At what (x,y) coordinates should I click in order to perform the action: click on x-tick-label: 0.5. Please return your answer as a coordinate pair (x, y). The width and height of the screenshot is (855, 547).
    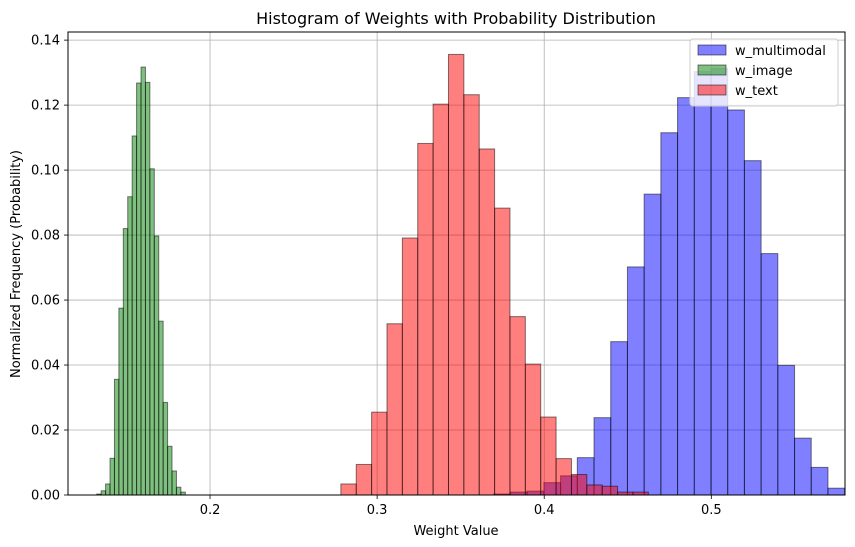
    Looking at the image, I should click on (711, 510).